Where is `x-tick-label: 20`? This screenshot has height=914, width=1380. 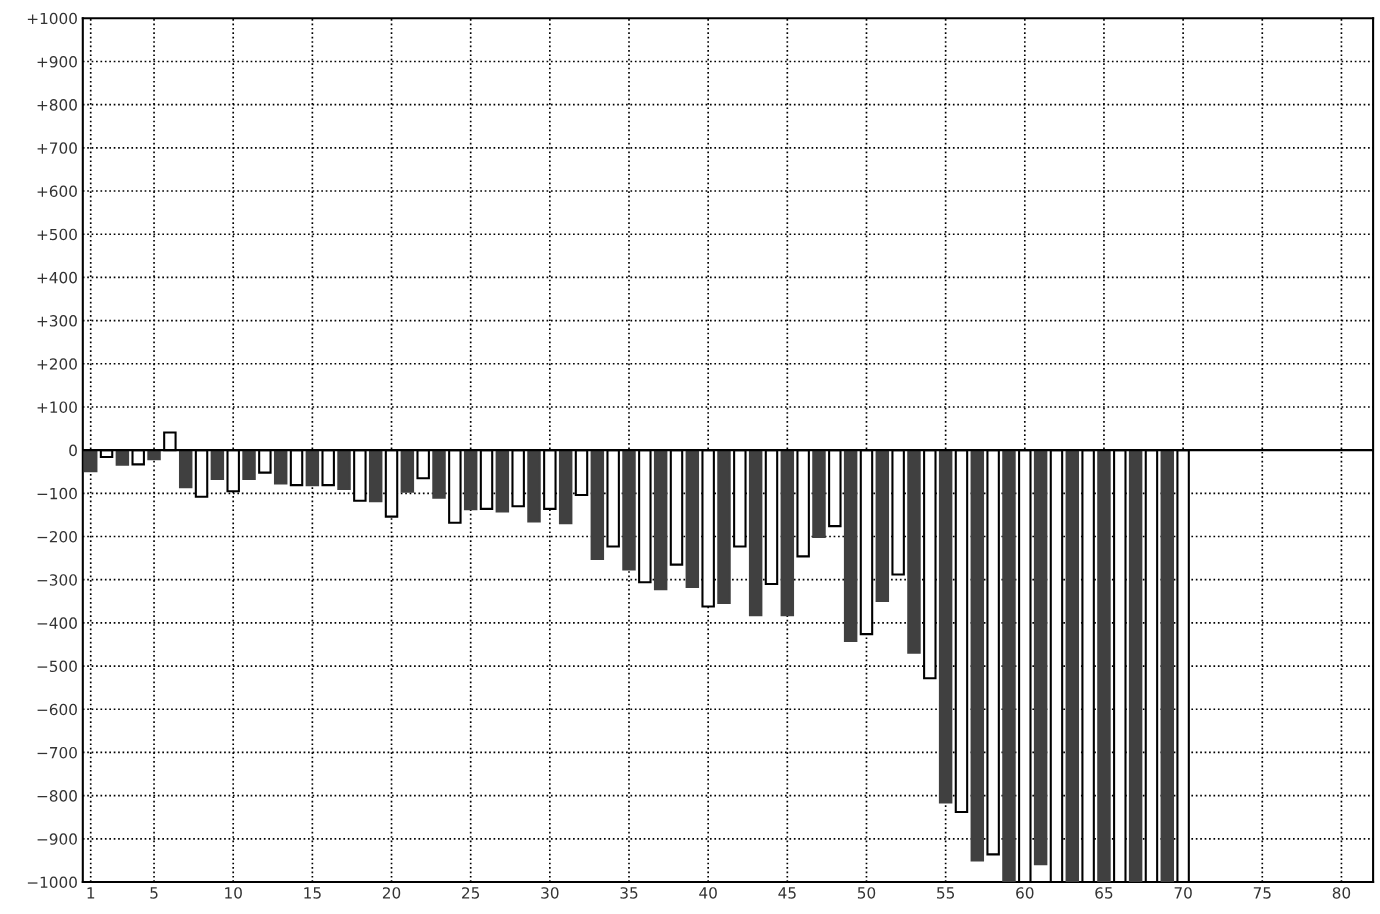 x-tick-label: 20 is located at coordinates (391, 893).